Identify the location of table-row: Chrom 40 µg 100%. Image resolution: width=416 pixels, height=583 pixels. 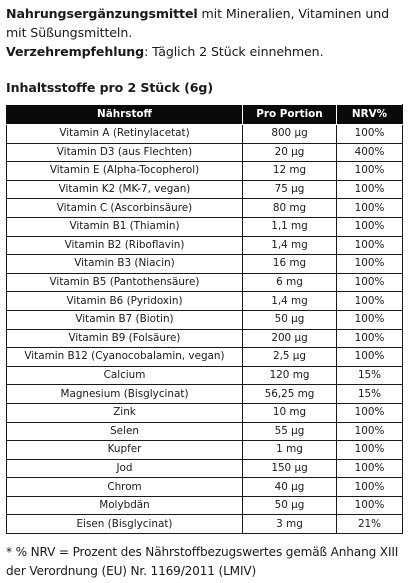
(204, 487).